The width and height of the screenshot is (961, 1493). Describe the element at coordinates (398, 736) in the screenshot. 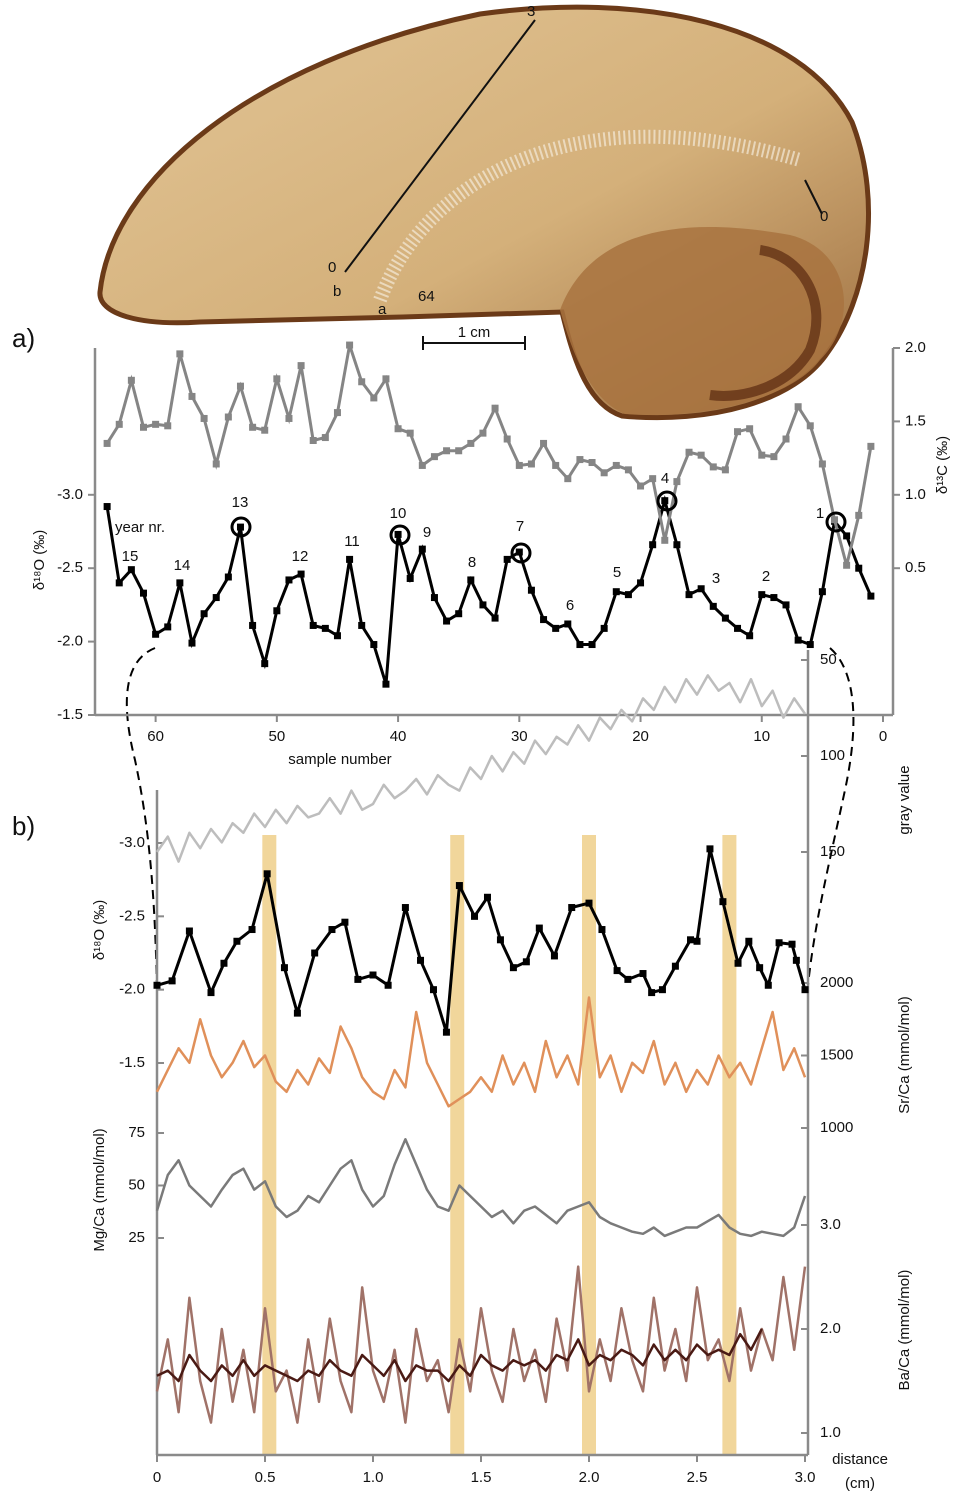

I see `x-tick-label: 40` at that location.